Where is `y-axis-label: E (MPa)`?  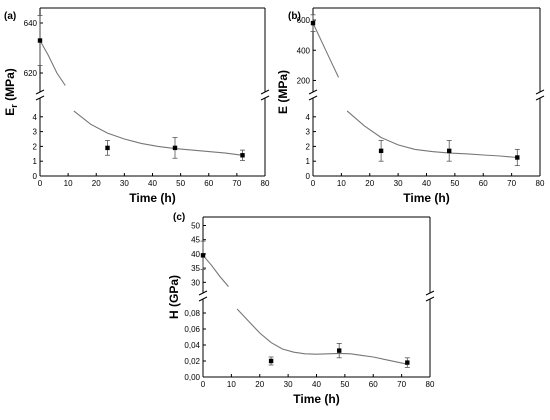
y-axis-label: E (MPa) is located at coordinates (283, 92).